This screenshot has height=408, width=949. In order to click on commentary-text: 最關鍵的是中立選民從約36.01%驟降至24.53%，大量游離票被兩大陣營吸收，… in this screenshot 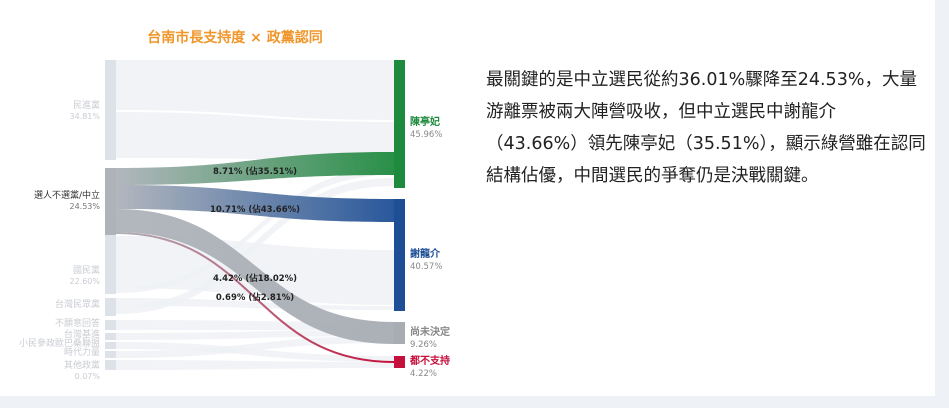, I will do `click(706, 128)`.